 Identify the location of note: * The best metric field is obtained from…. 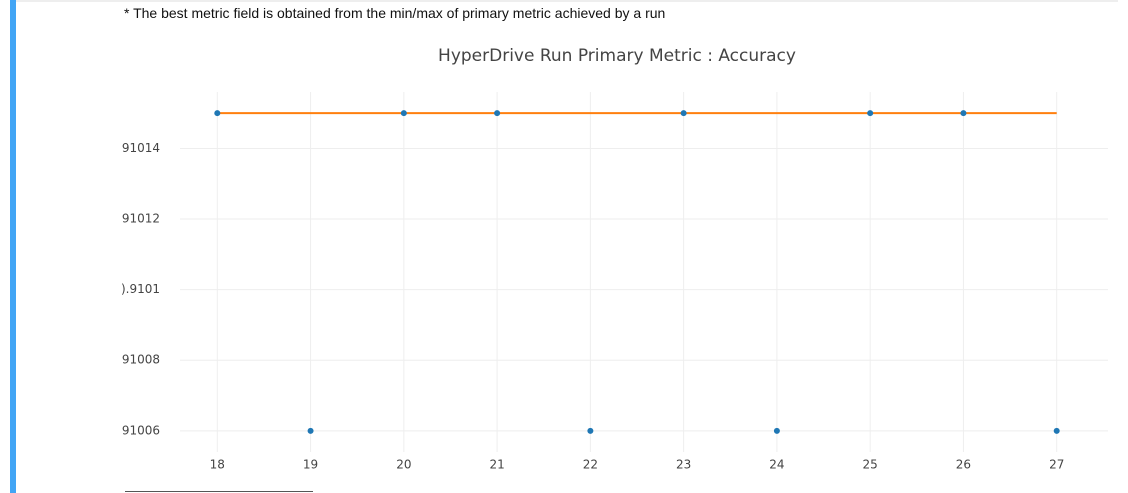
(395, 13).